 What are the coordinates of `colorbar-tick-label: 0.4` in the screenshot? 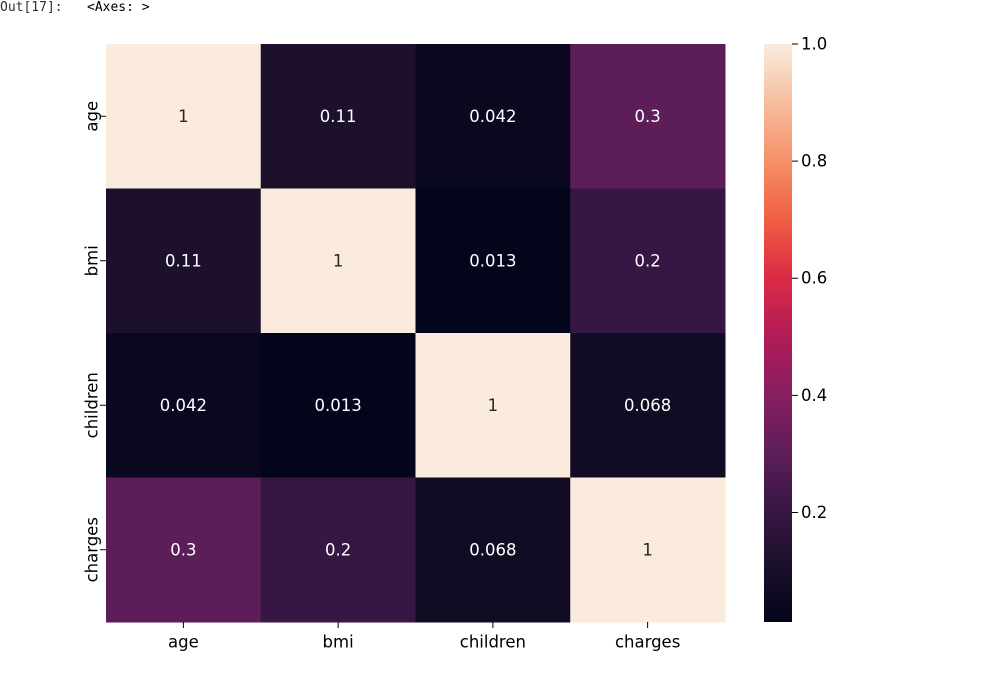 It's located at (814, 395).